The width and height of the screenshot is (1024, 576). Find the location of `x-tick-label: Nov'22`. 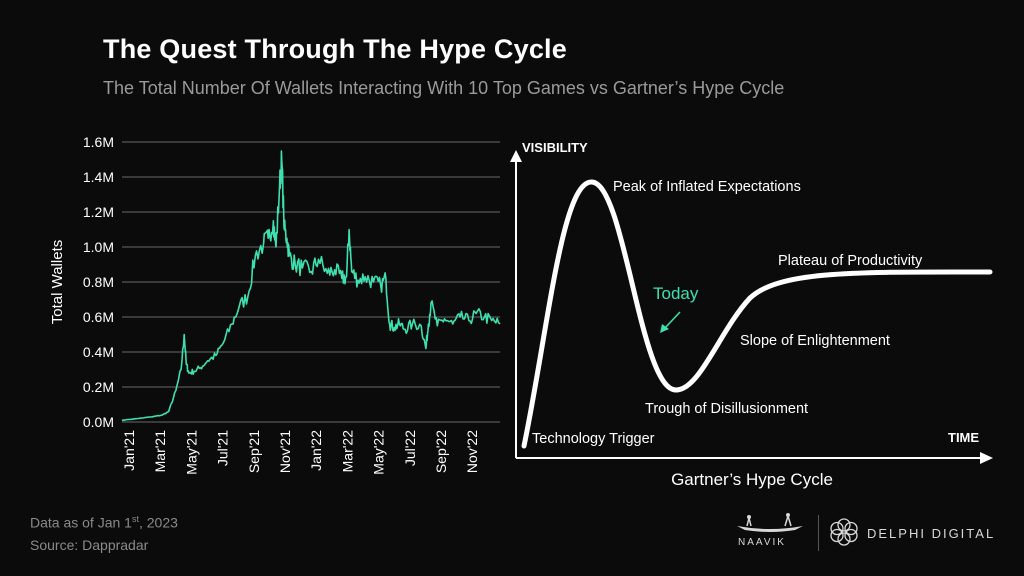

x-tick-label: Nov'22 is located at coordinates (472, 451).